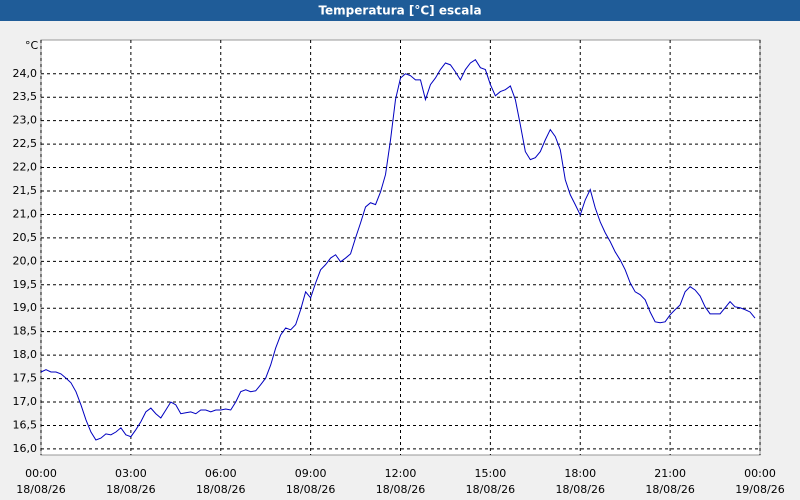 This screenshot has height=500, width=800. What do you see at coordinates (580, 473) in the screenshot?
I see `x-tick-label: 18:00` at bounding box center [580, 473].